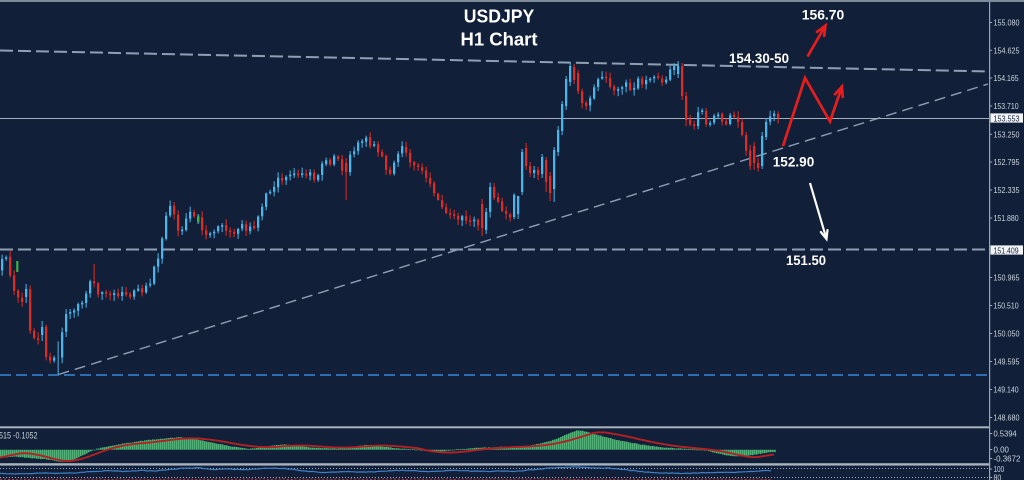 The image size is (1024, 480). What do you see at coordinates (999, 469) in the screenshot?
I see `svg-text: 100` at bounding box center [999, 469].